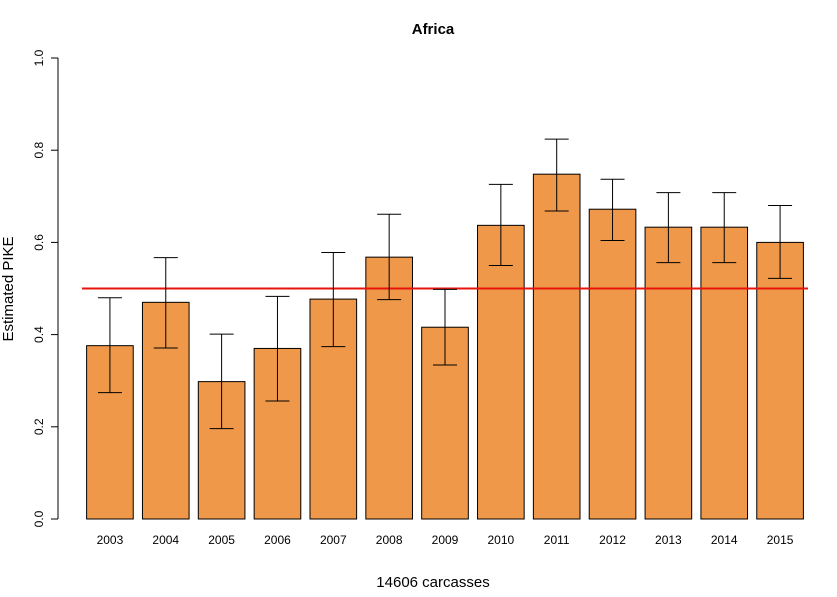 The height and width of the screenshot is (597, 837). I want to click on x-tick-label: 2003, so click(110, 540).